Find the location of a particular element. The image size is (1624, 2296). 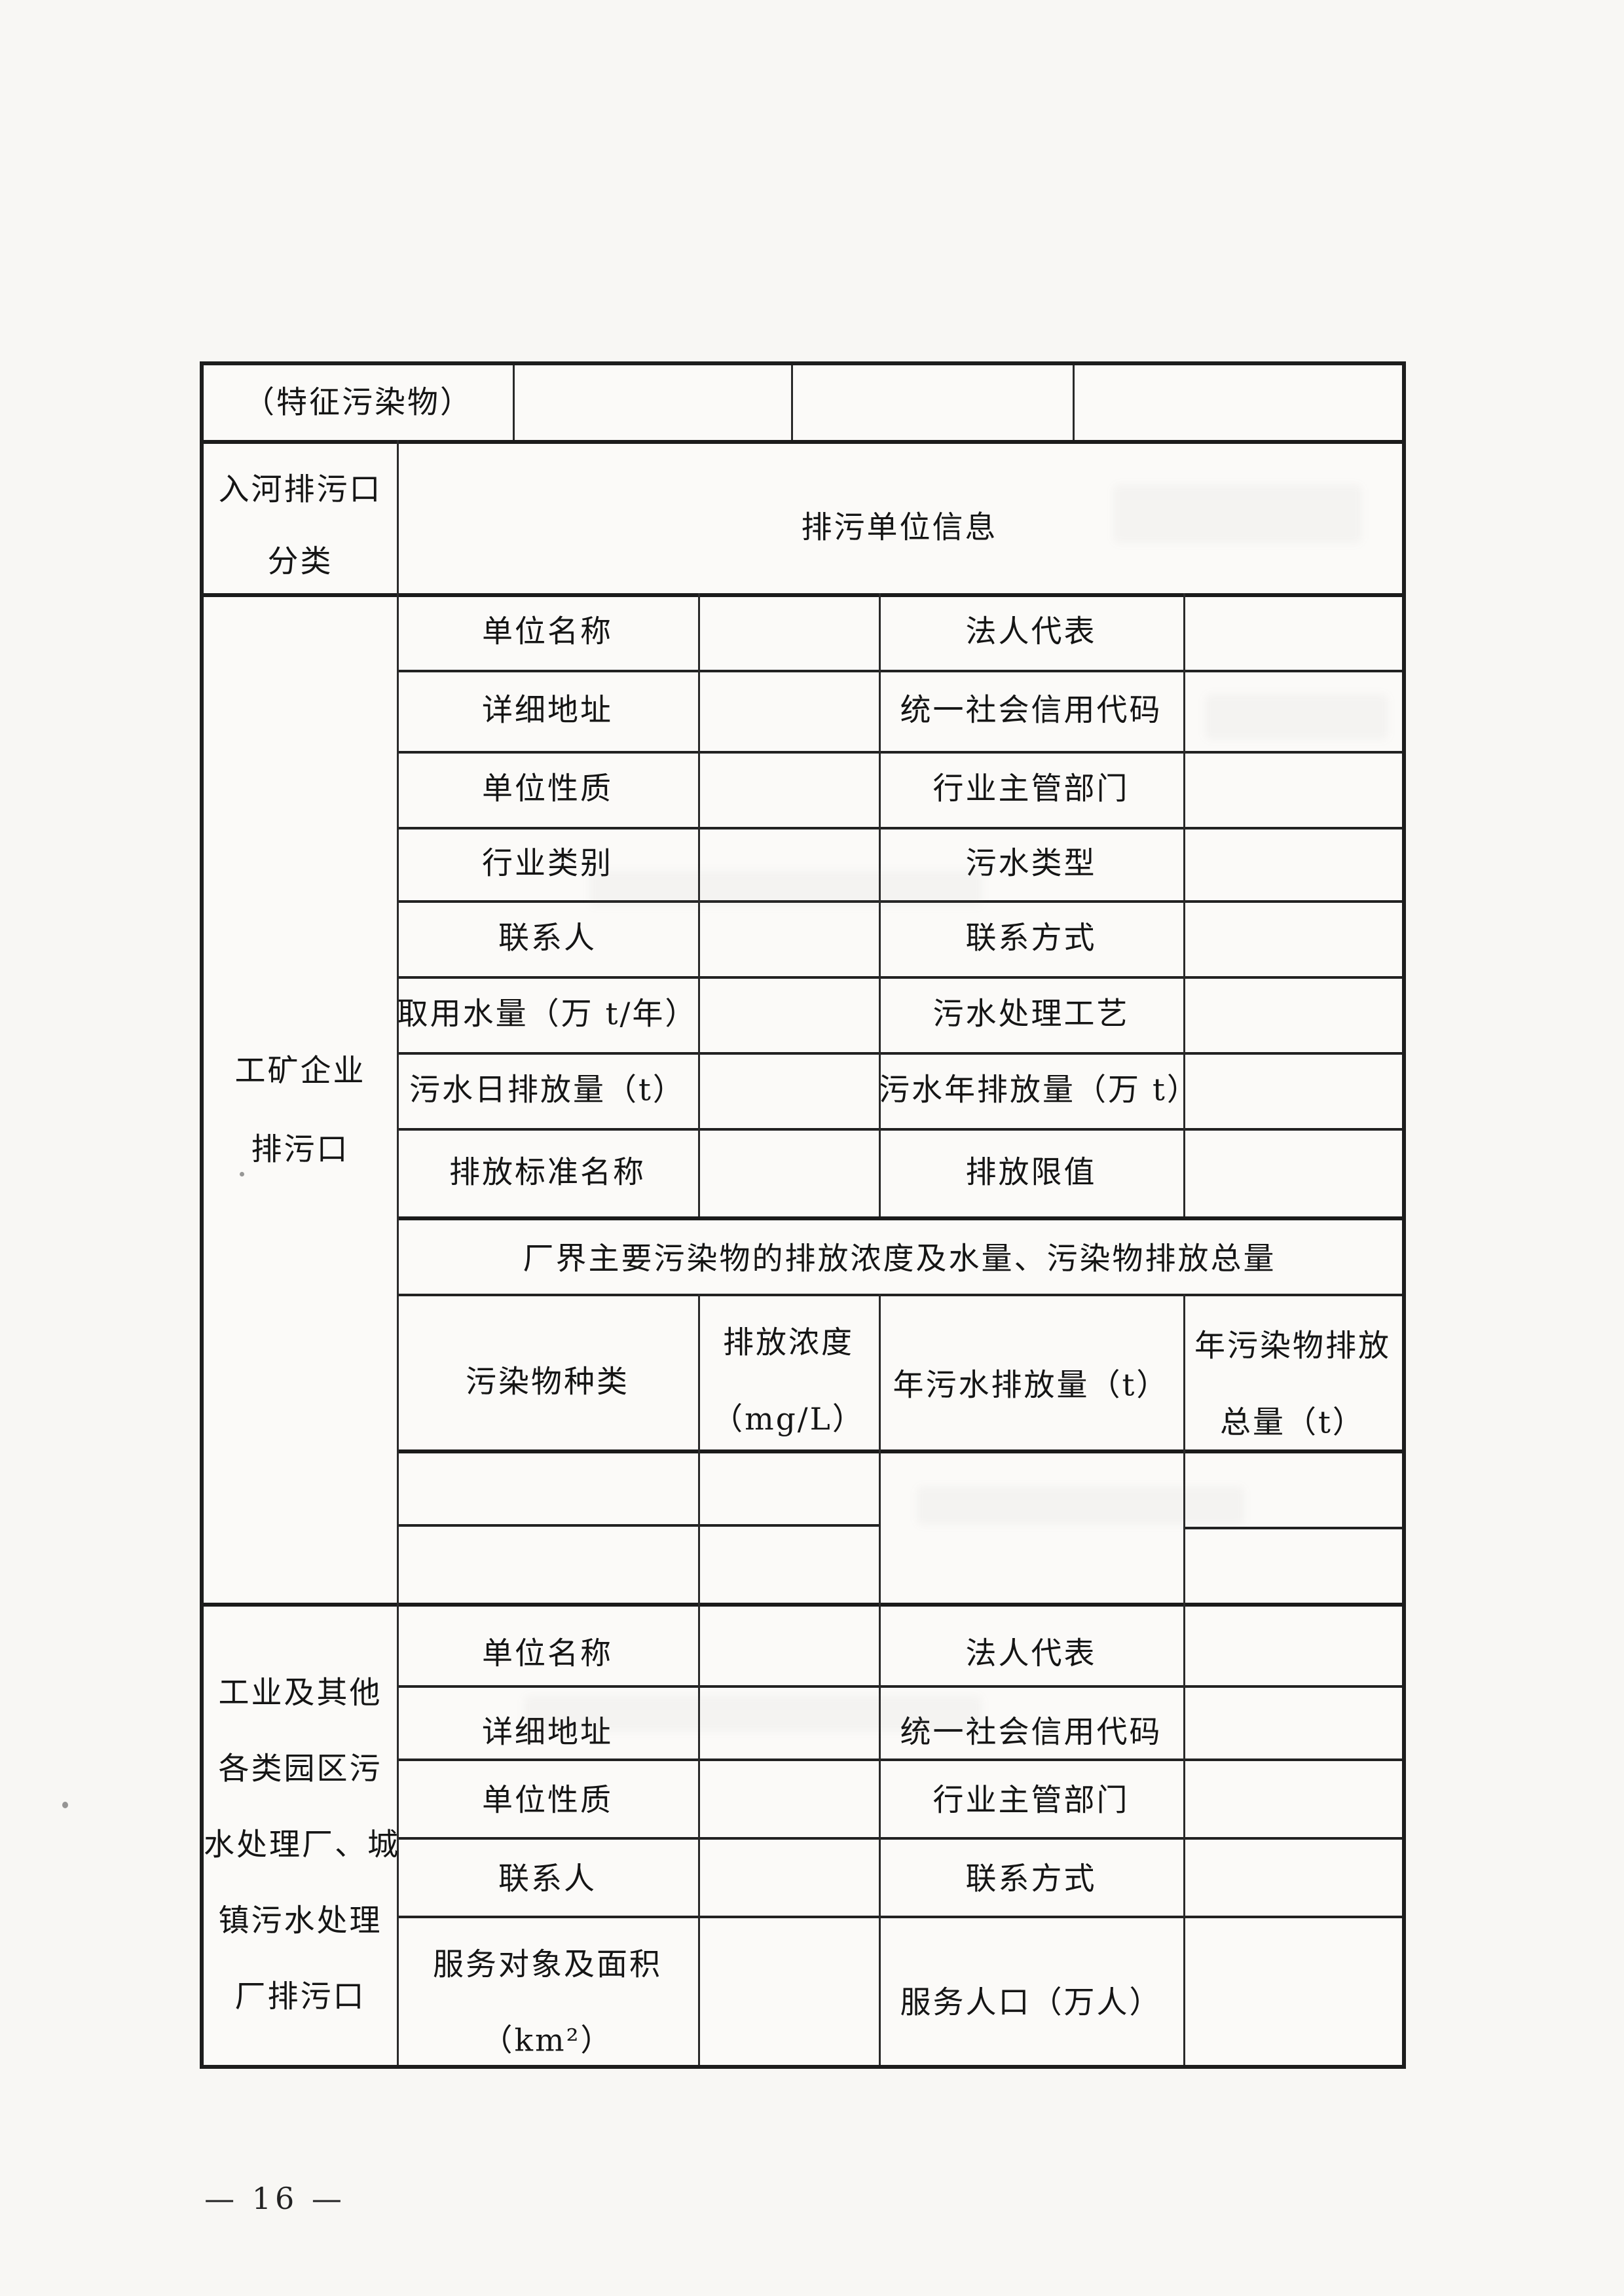

category-treatment-outlet-line1: 工业及其他 is located at coordinates (300, 1693).